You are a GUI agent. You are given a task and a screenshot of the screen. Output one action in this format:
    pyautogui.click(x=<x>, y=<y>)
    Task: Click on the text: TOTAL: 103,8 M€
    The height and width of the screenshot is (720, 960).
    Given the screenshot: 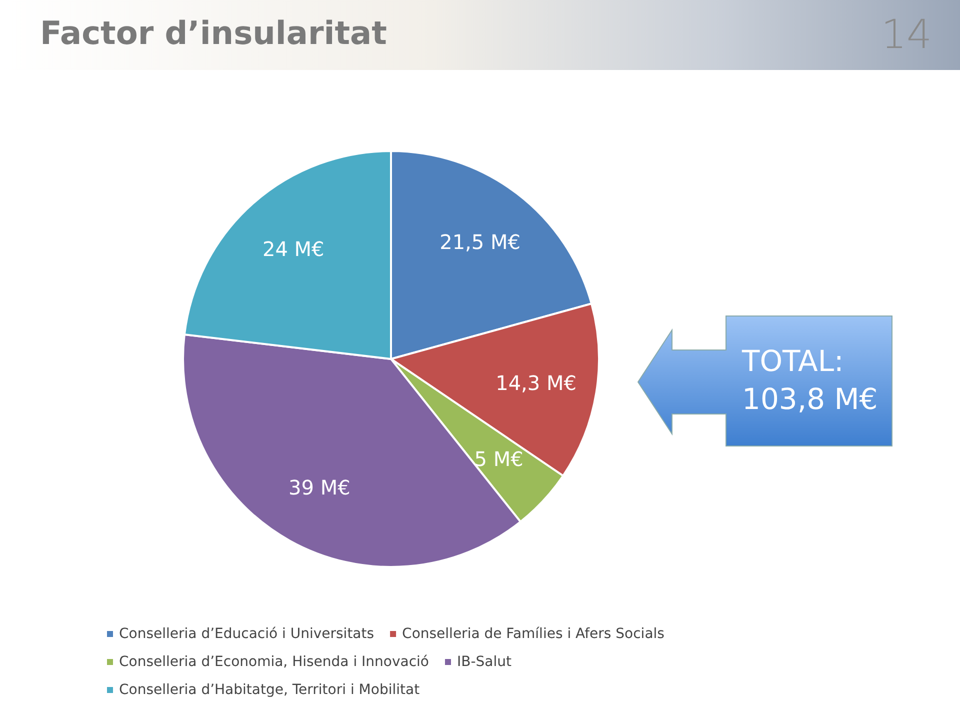 What is the action you would take?
    pyautogui.click(x=810, y=380)
    